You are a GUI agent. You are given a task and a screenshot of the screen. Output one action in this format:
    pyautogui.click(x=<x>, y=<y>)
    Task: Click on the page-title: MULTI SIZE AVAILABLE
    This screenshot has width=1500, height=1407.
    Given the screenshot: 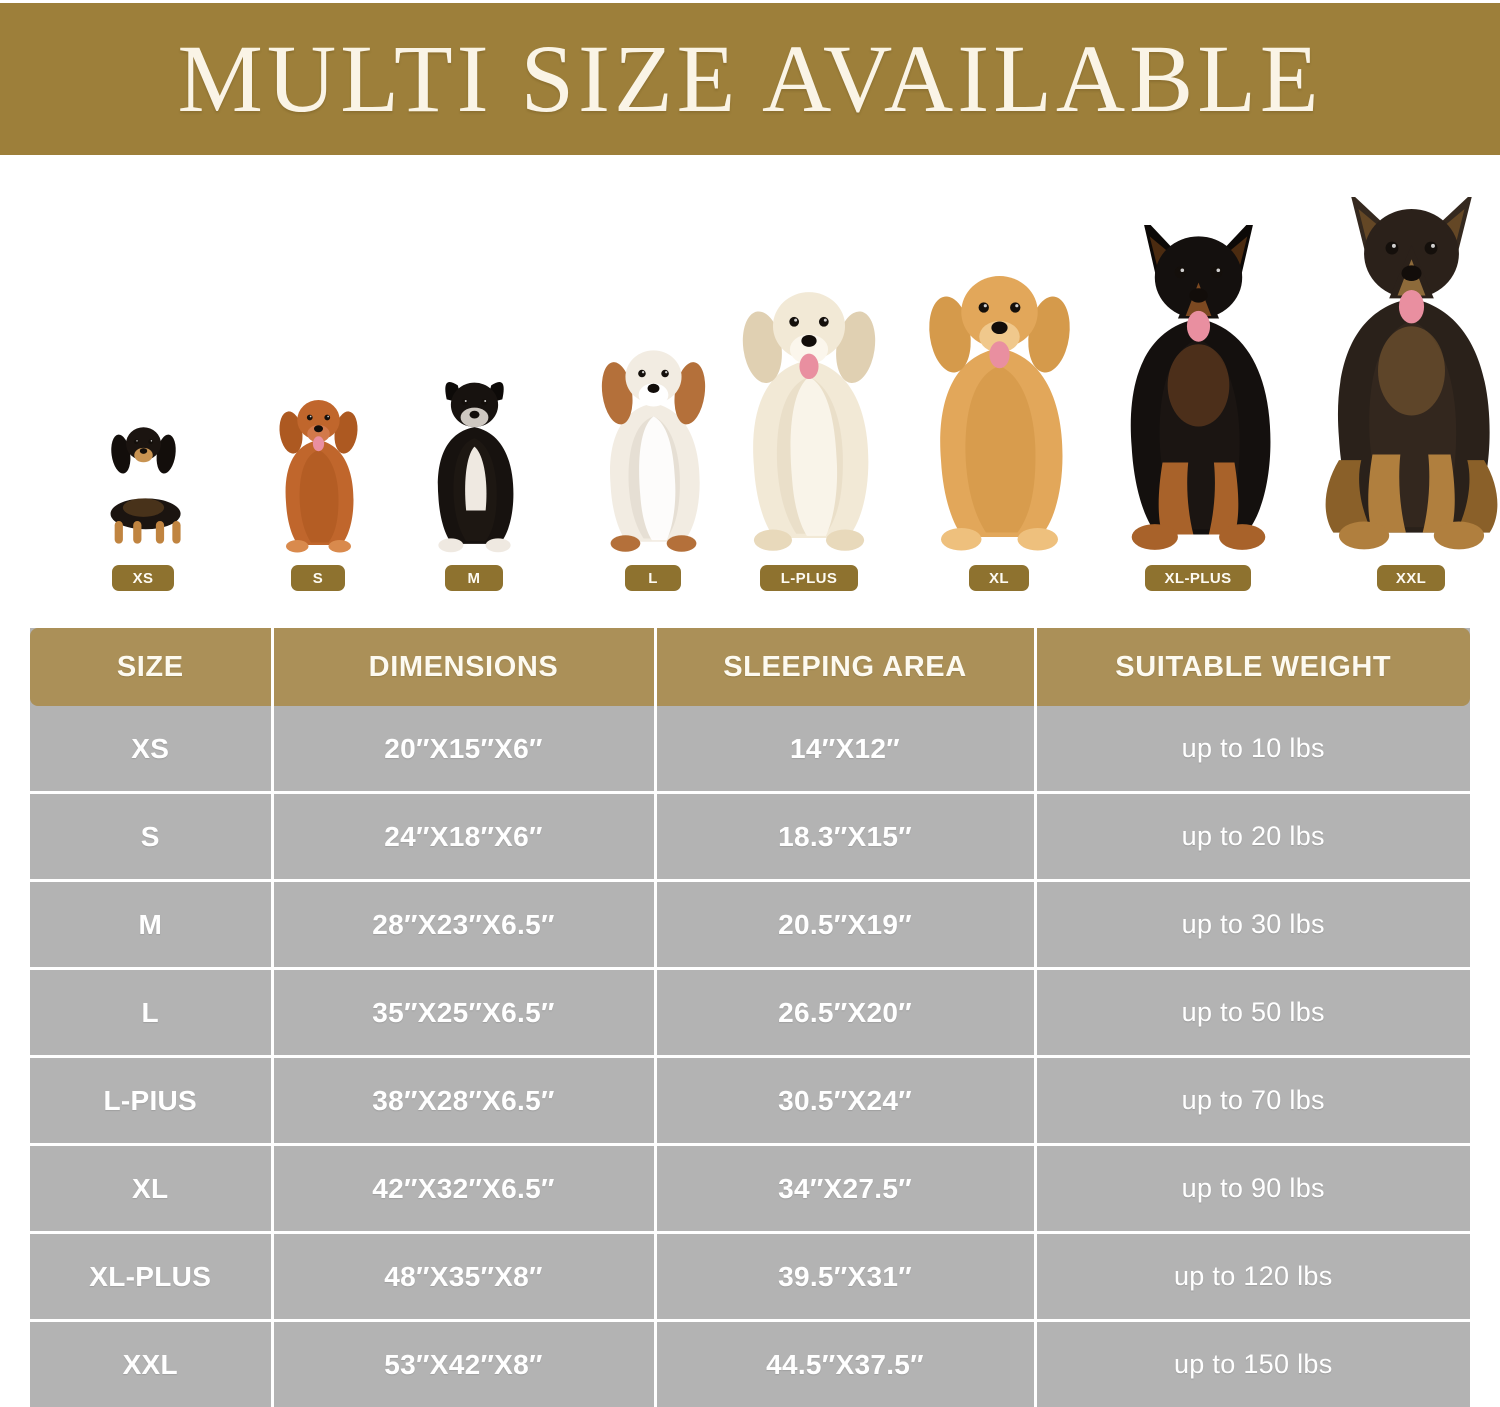 What is the action you would take?
    pyautogui.click(x=750, y=79)
    